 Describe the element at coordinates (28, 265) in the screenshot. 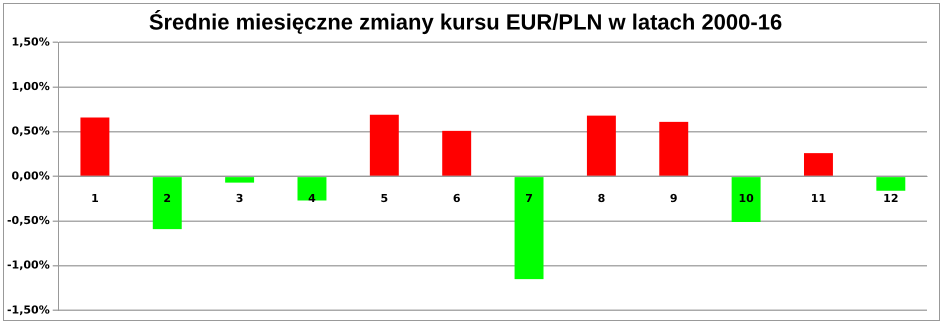

I see `y-tick-label: -1,00%` at that location.